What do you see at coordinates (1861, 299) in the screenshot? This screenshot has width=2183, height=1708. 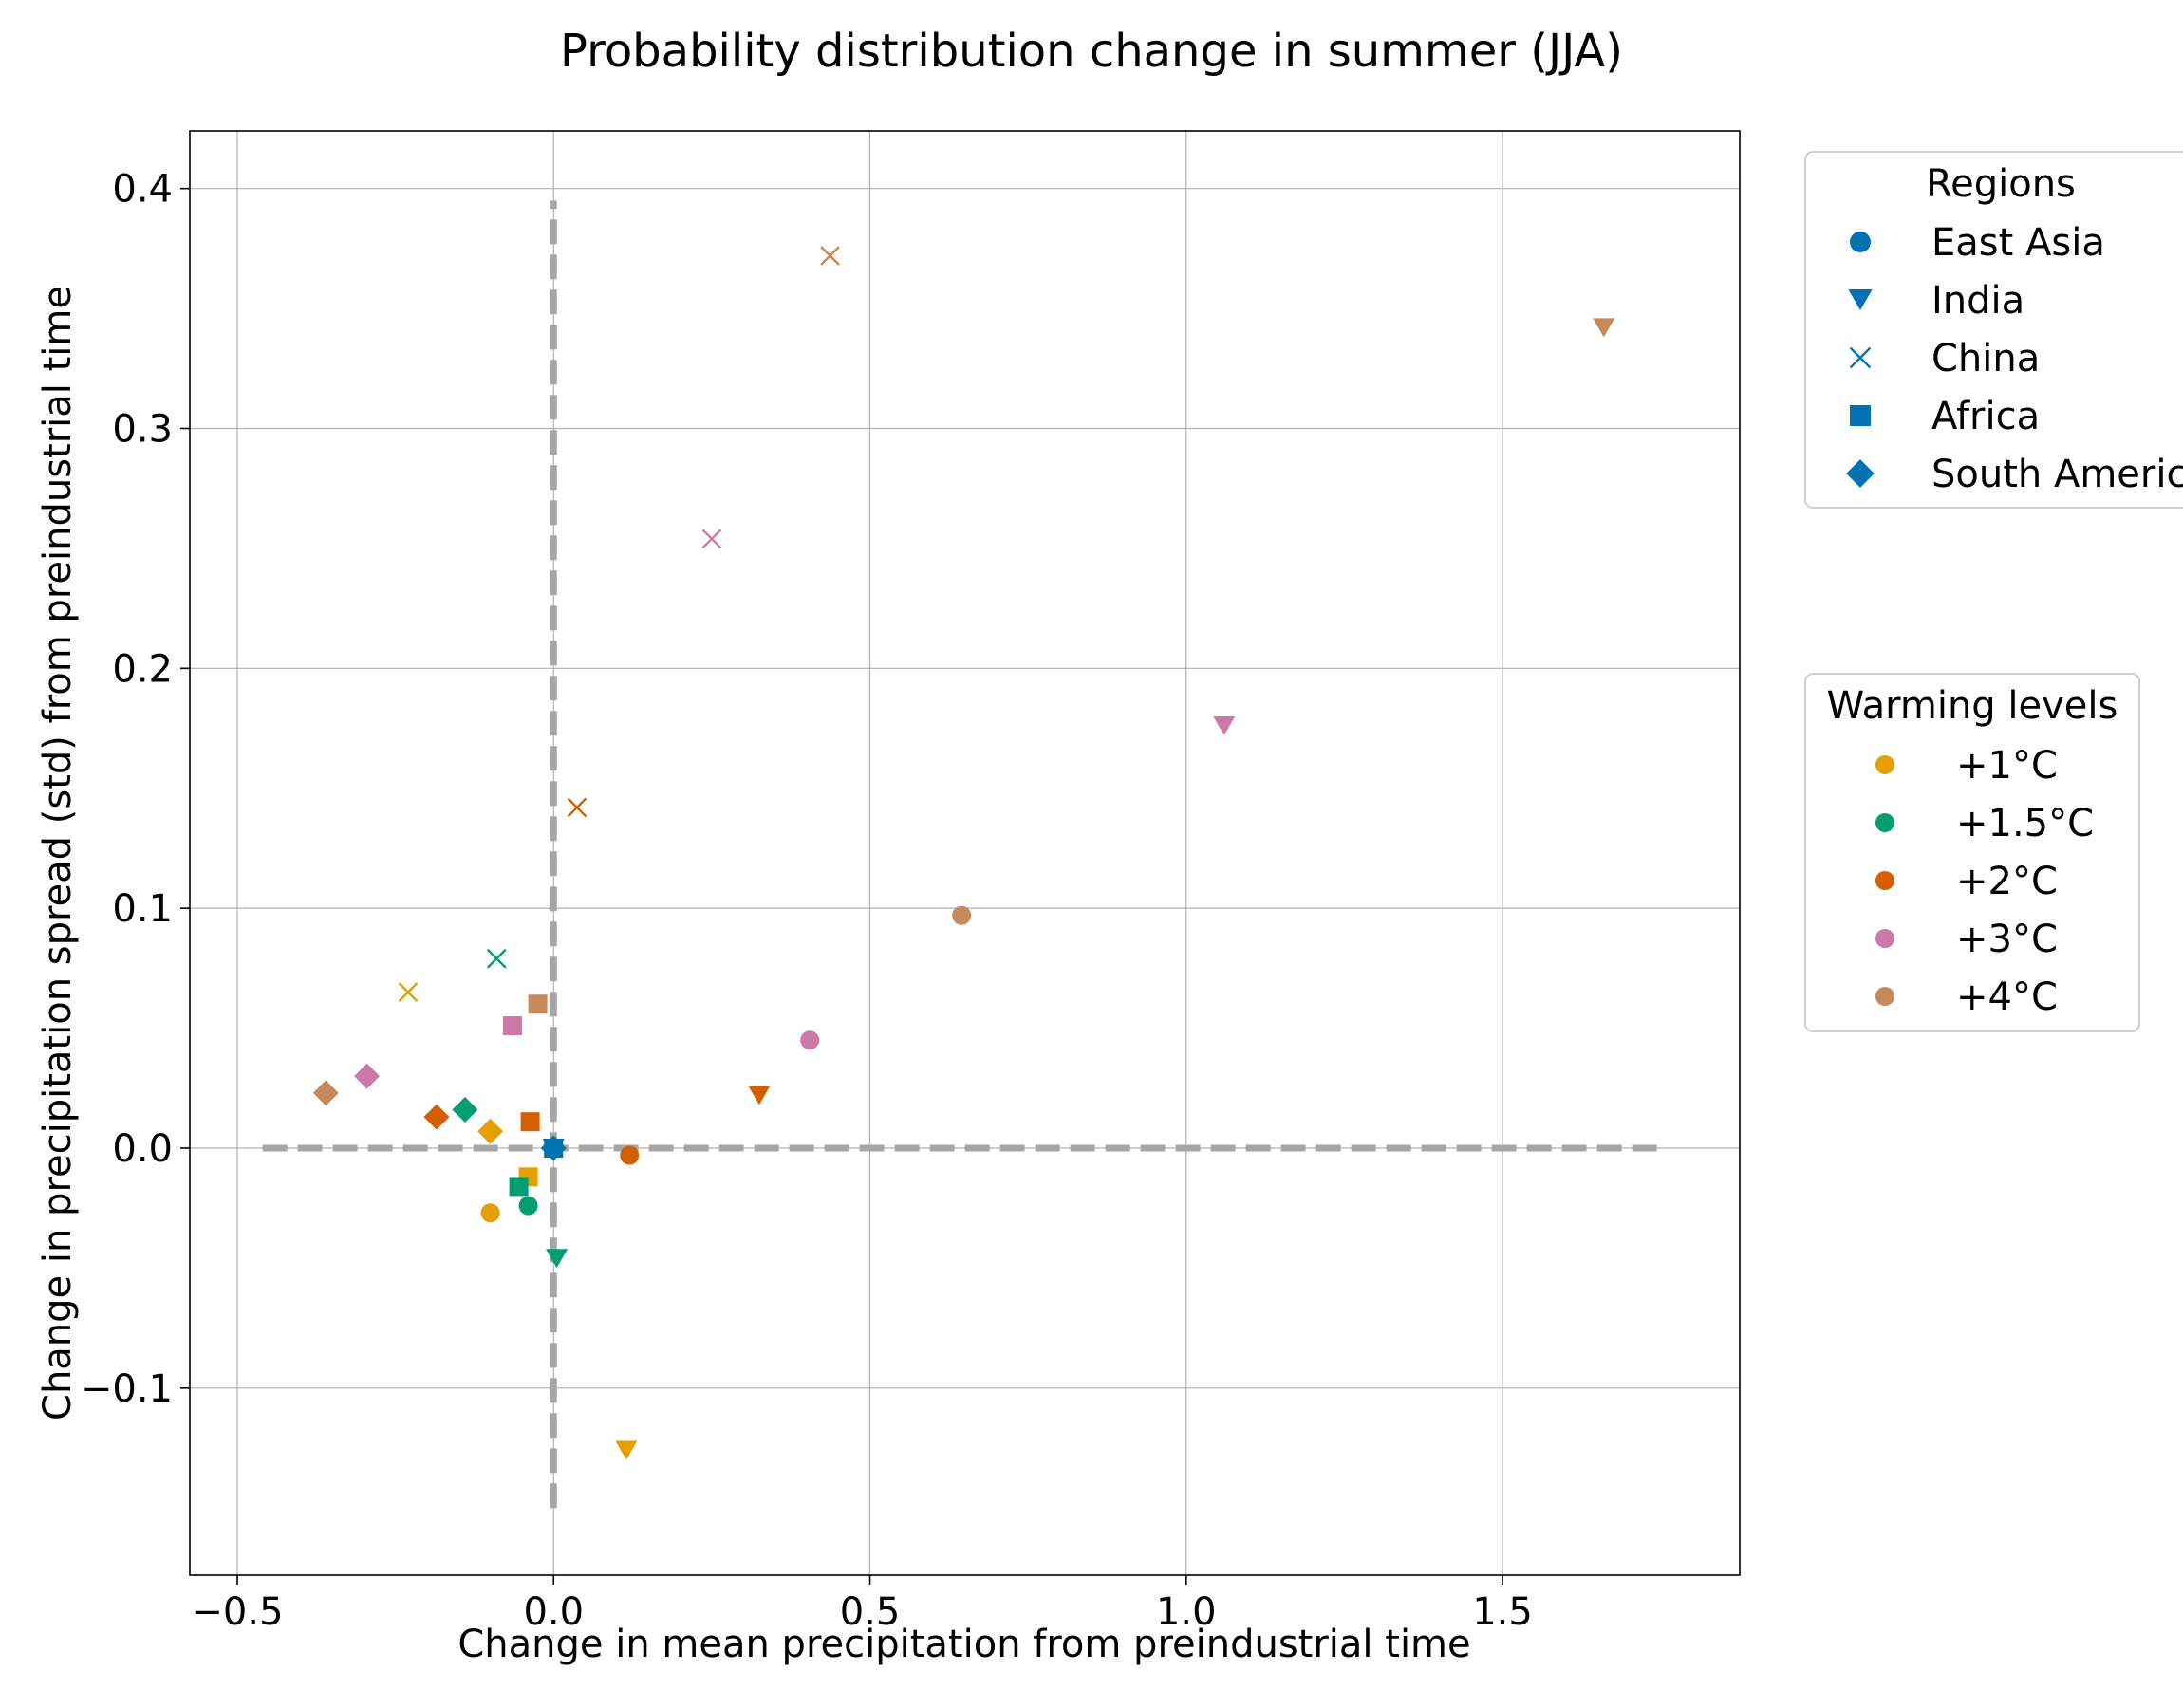 I see `legend-marker-india` at bounding box center [1861, 299].